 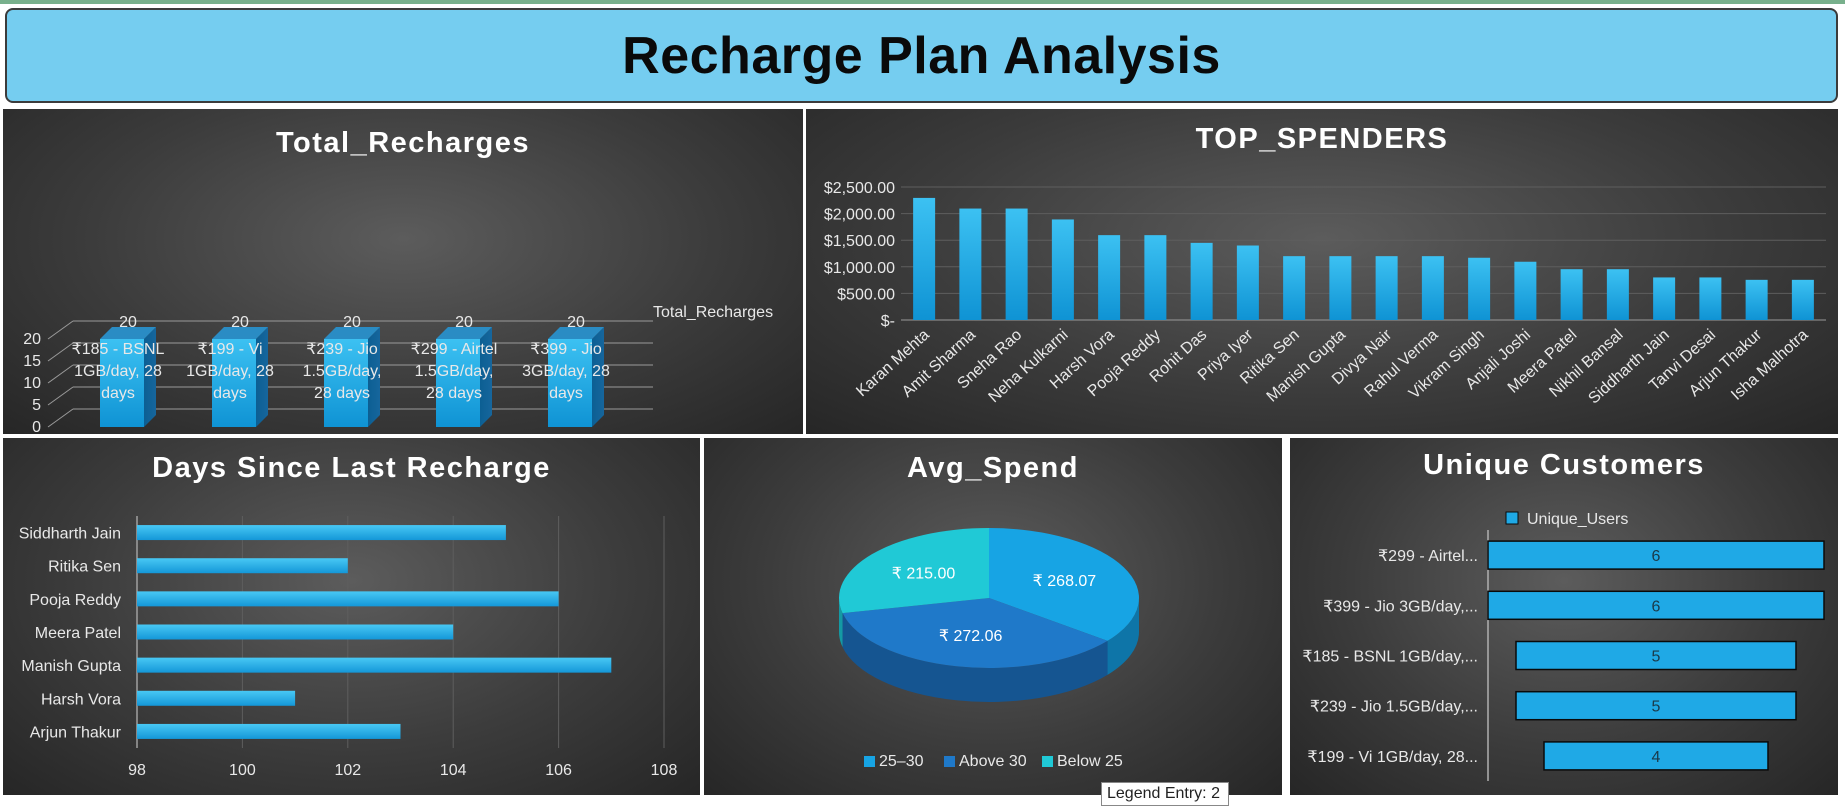 What do you see at coordinates (1564, 465) in the screenshot?
I see `chart-title: Unique Customers` at bounding box center [1564, 465].